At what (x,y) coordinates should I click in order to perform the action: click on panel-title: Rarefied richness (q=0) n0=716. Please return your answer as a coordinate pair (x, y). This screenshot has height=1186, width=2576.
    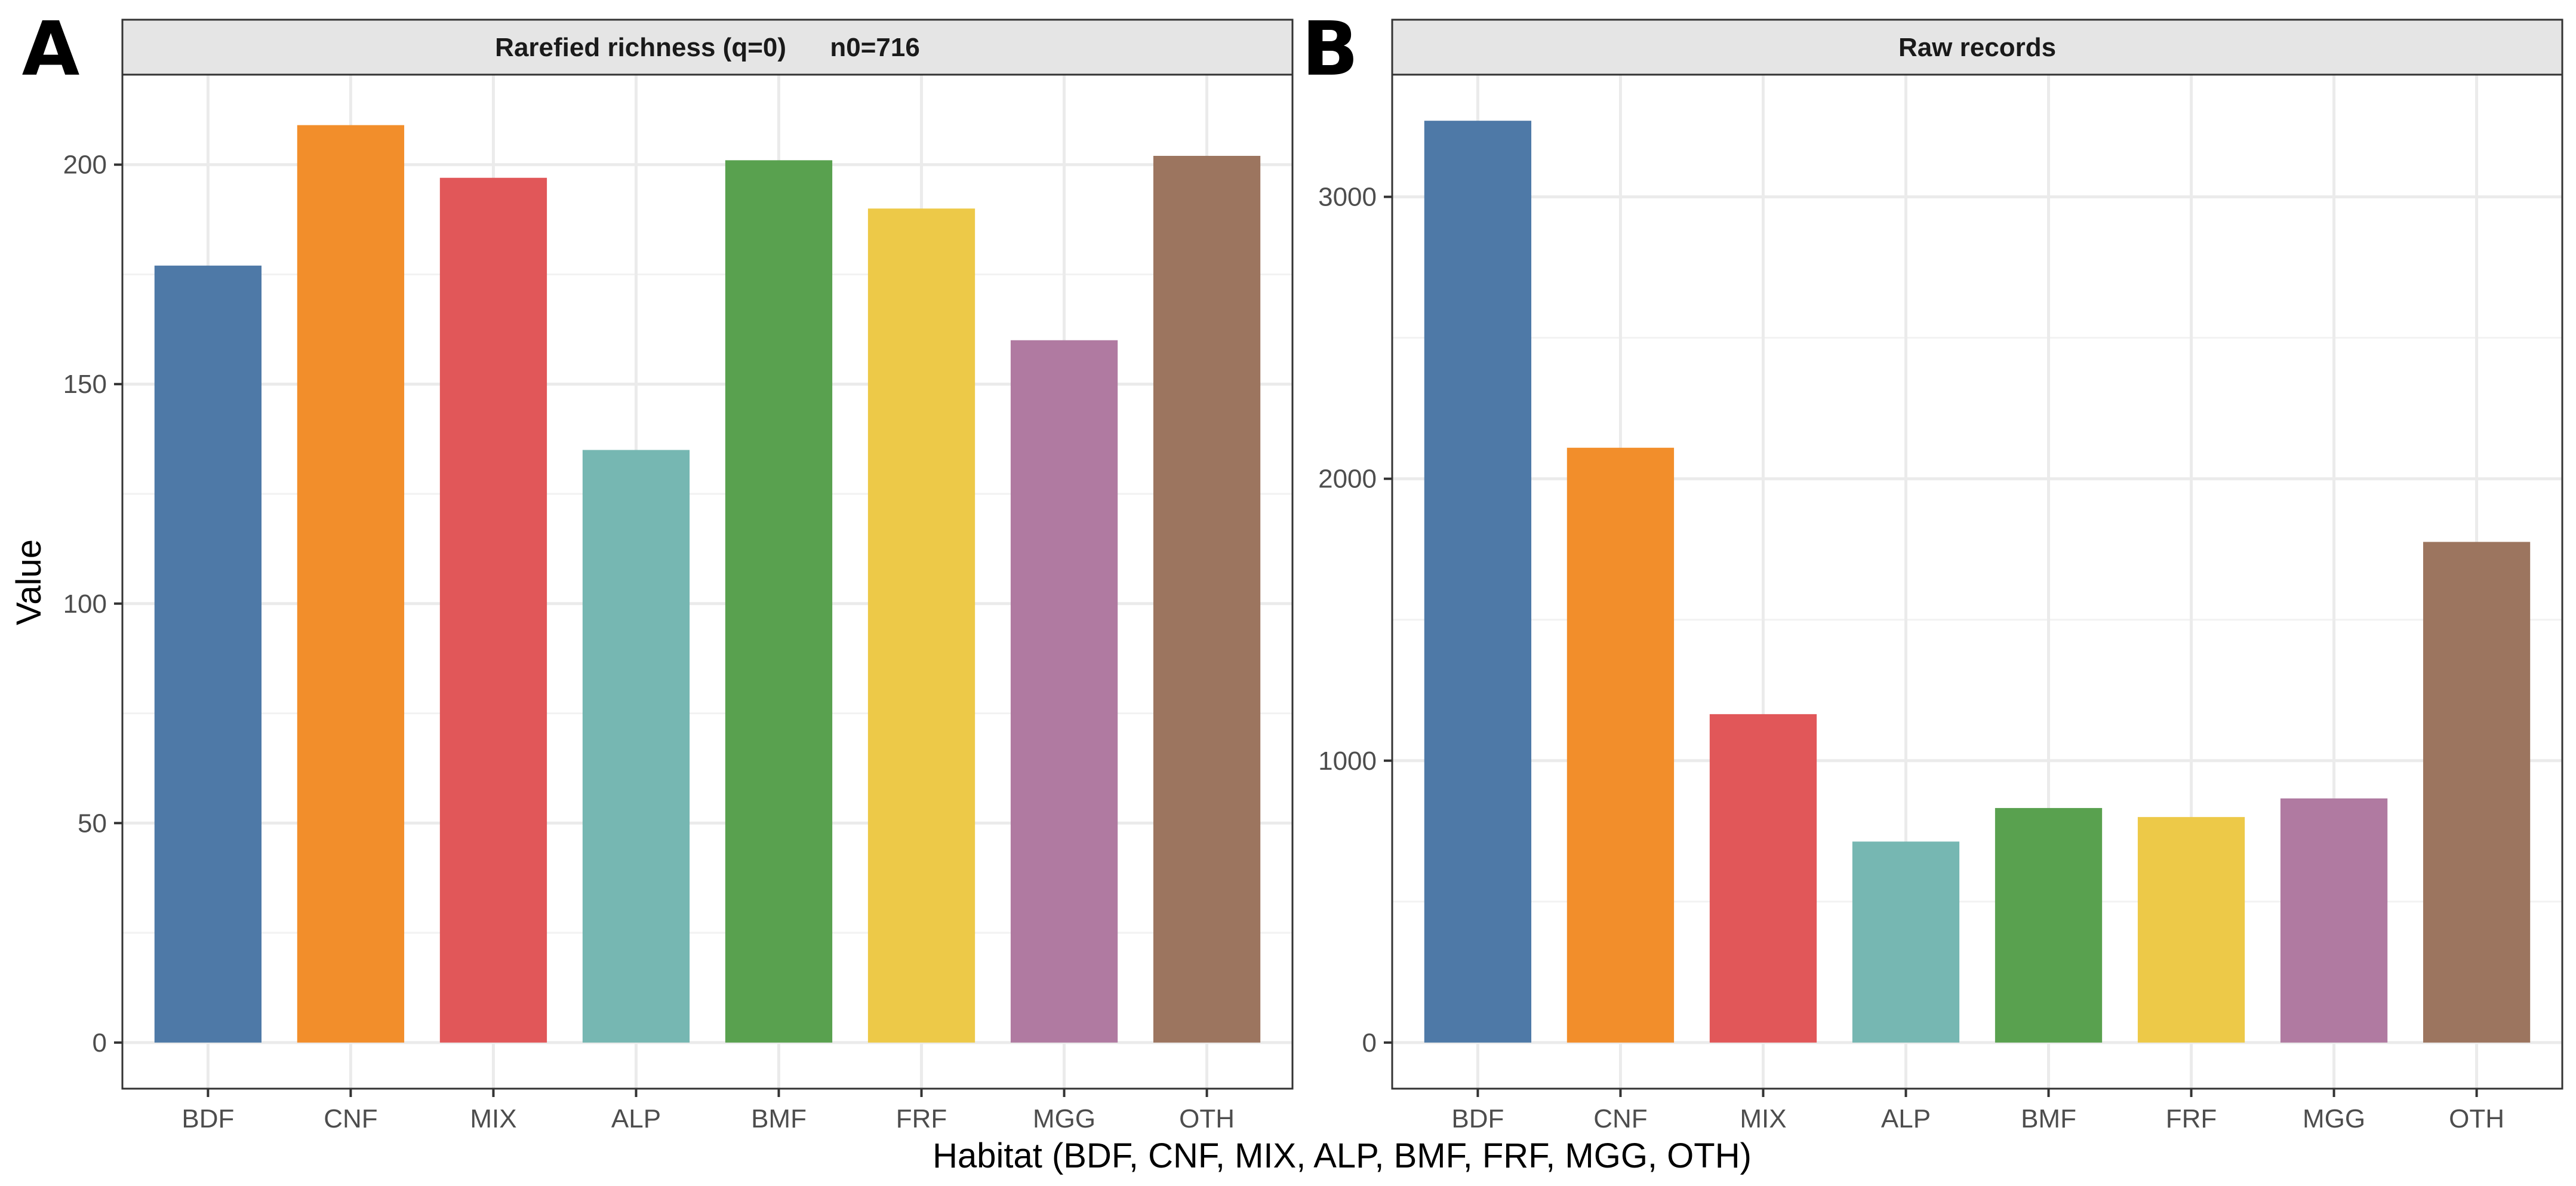
    Looking at the image, I should click on (707, 47).